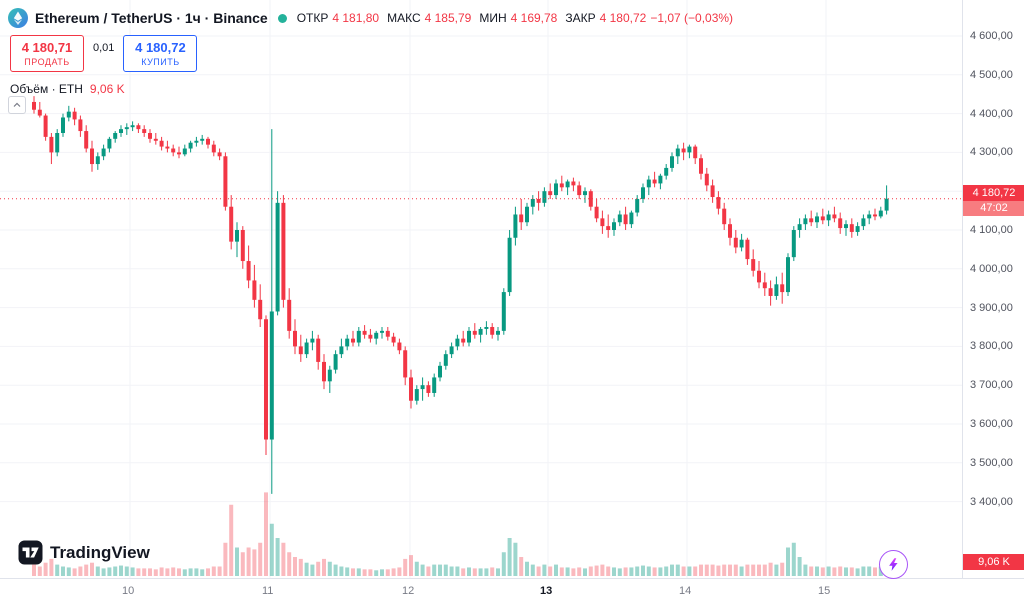 The height and width of the screenshot is (604, 1024). Describe the element at coordinates (623, 18) in the screenshot. I see `close-value: 4 180,72` at that location.